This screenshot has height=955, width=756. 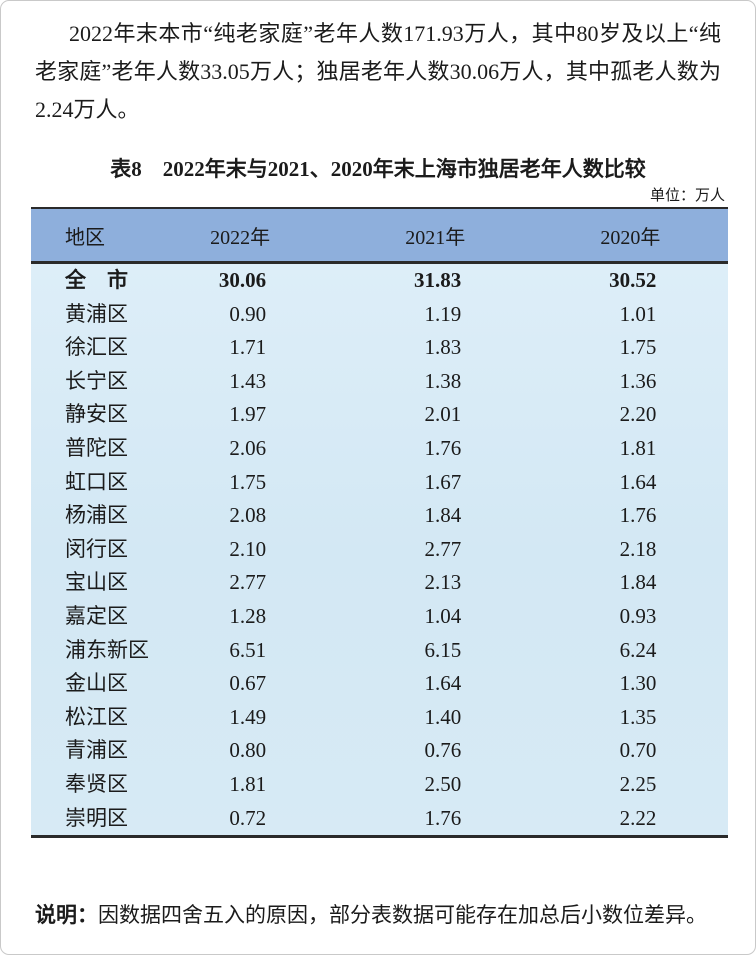 I want to click on value-cell: 1.43, so click(x=240, y=382).